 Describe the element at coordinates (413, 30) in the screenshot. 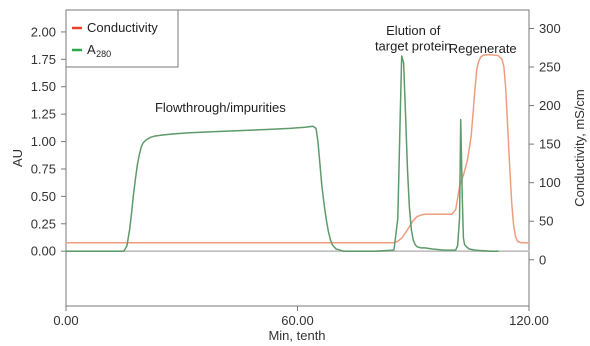

I see `annotation-label: Elution of` at that location.